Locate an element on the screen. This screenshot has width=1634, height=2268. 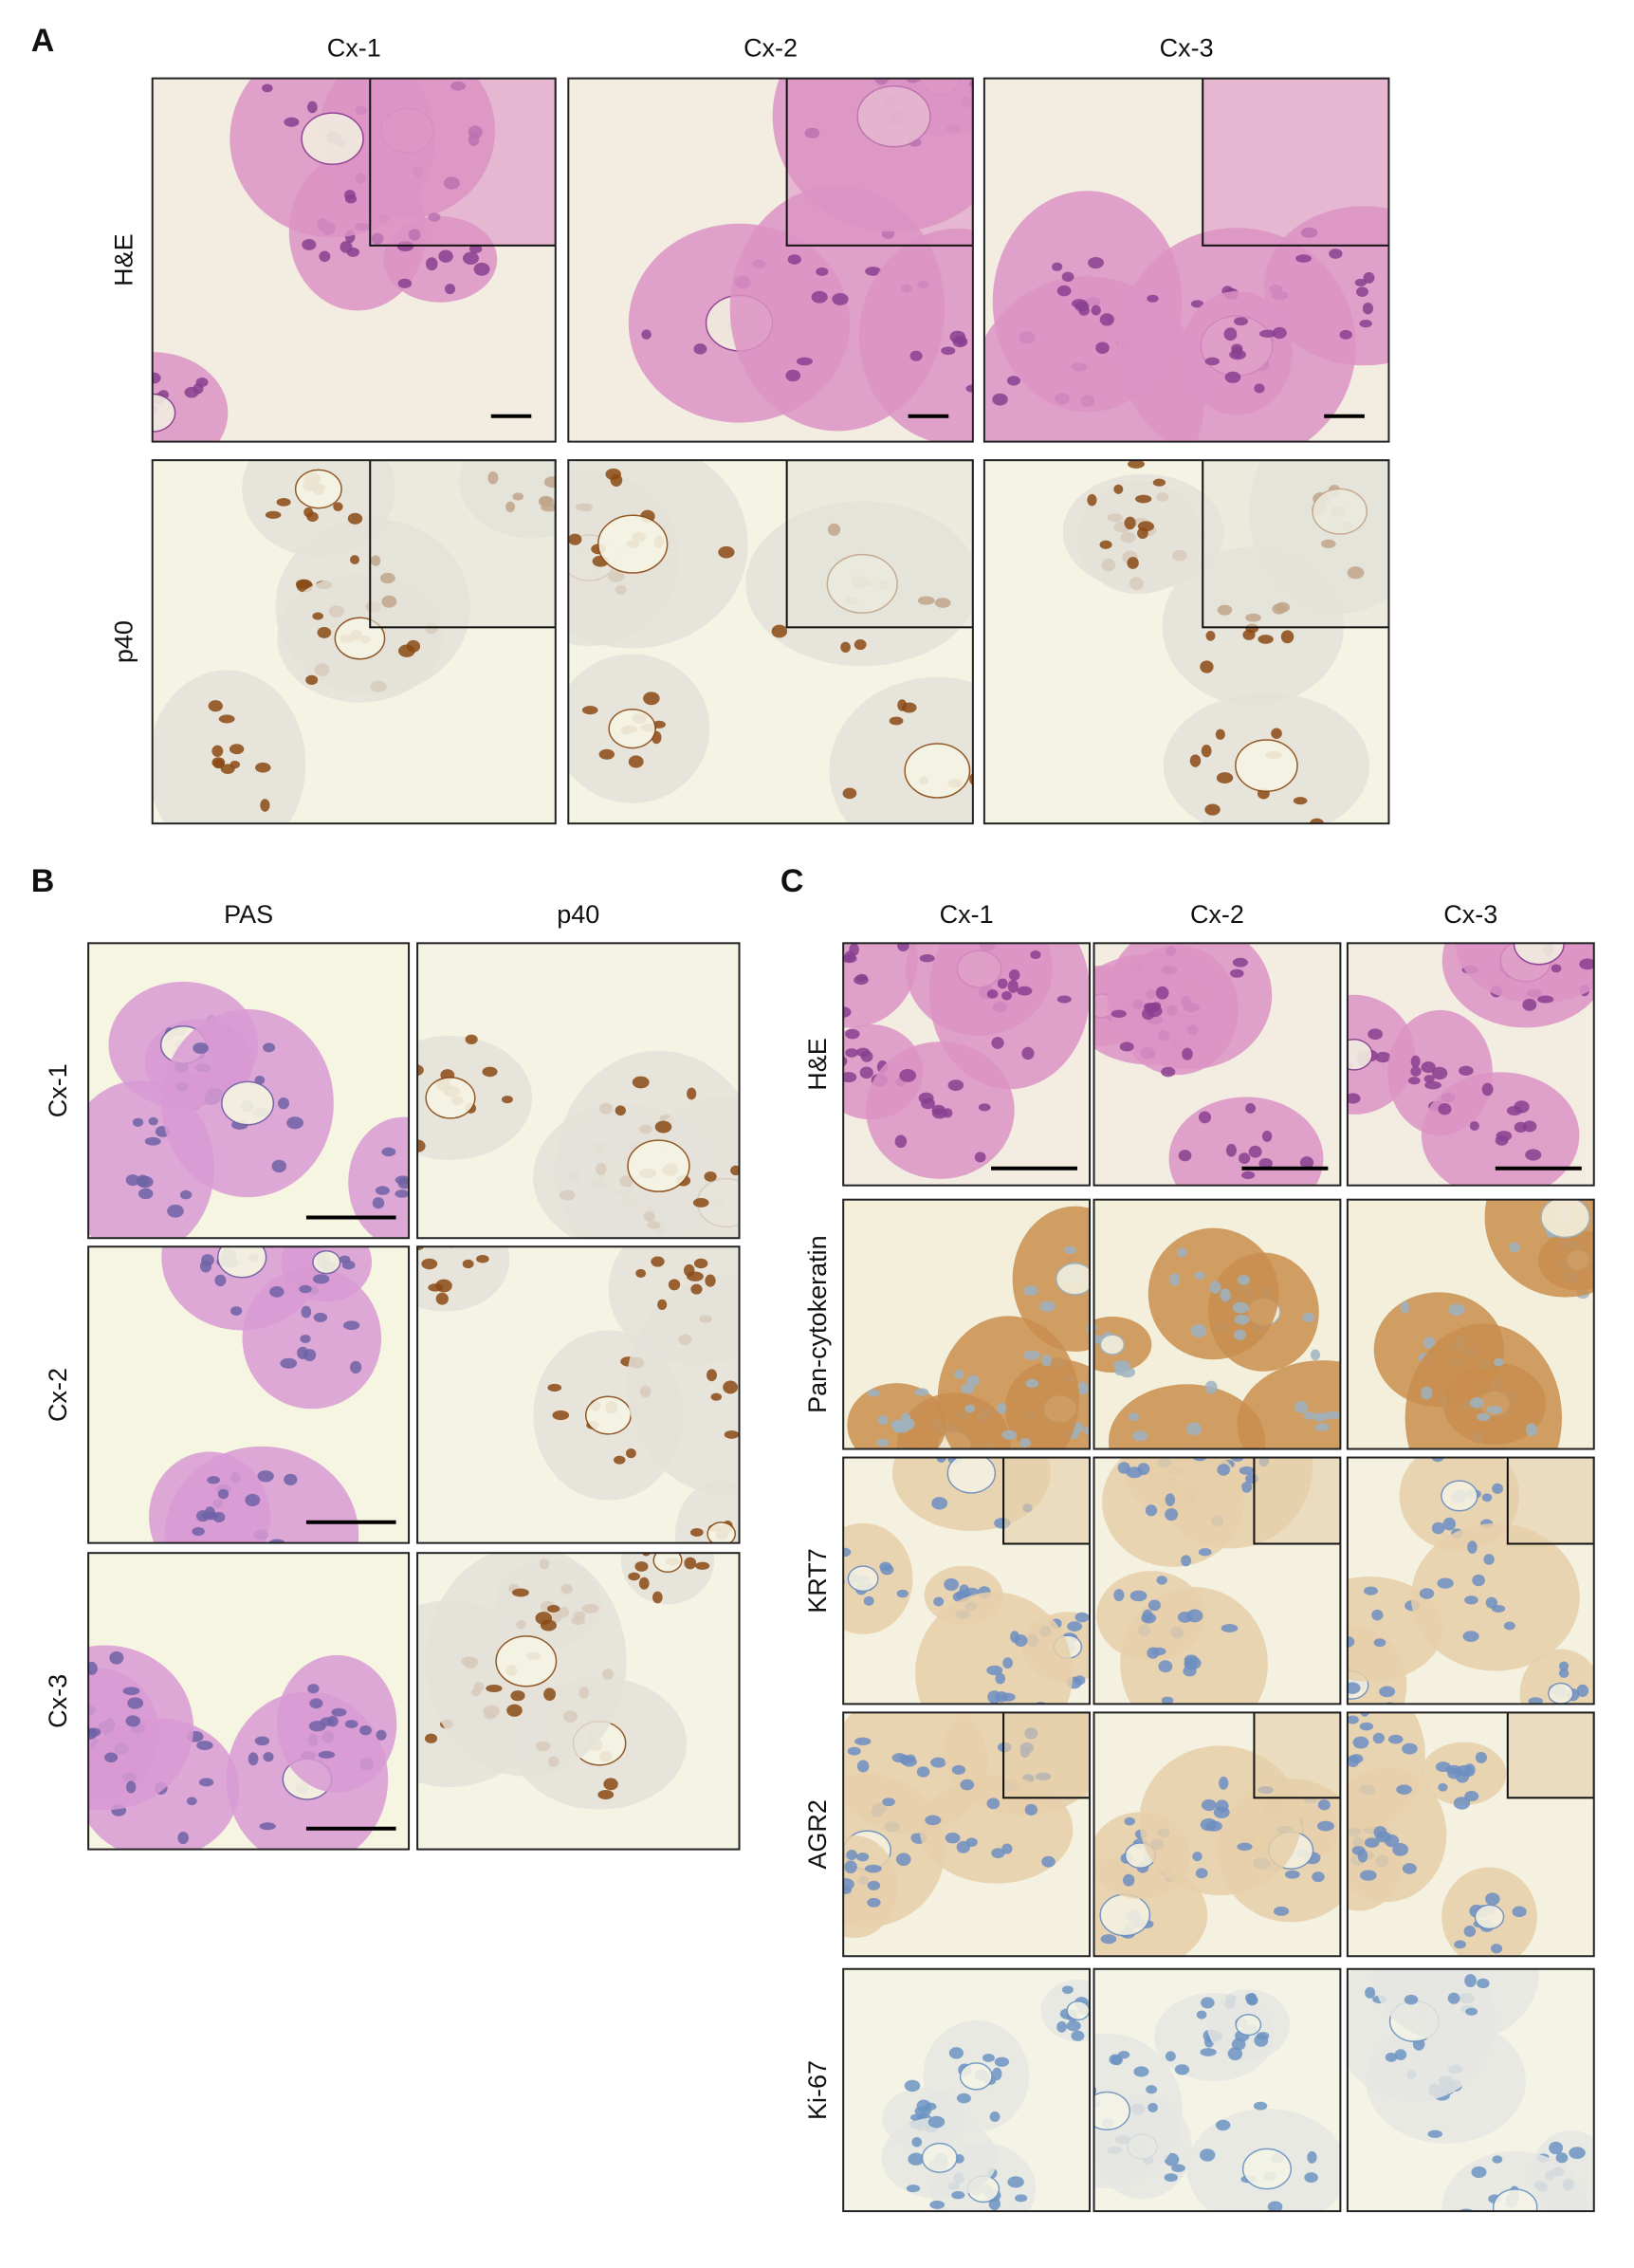
tissue-cluster is located at coordinates (1187, 1416).